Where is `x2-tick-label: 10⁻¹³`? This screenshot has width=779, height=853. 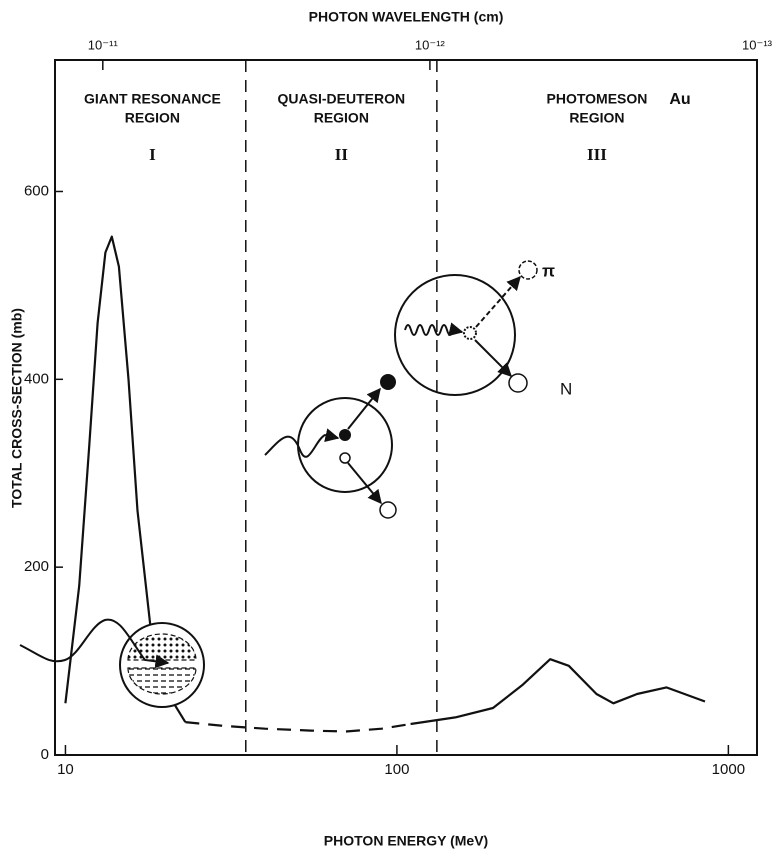
x2-tick-label: 10⁻¹³ is located at coordinates (757, 44).